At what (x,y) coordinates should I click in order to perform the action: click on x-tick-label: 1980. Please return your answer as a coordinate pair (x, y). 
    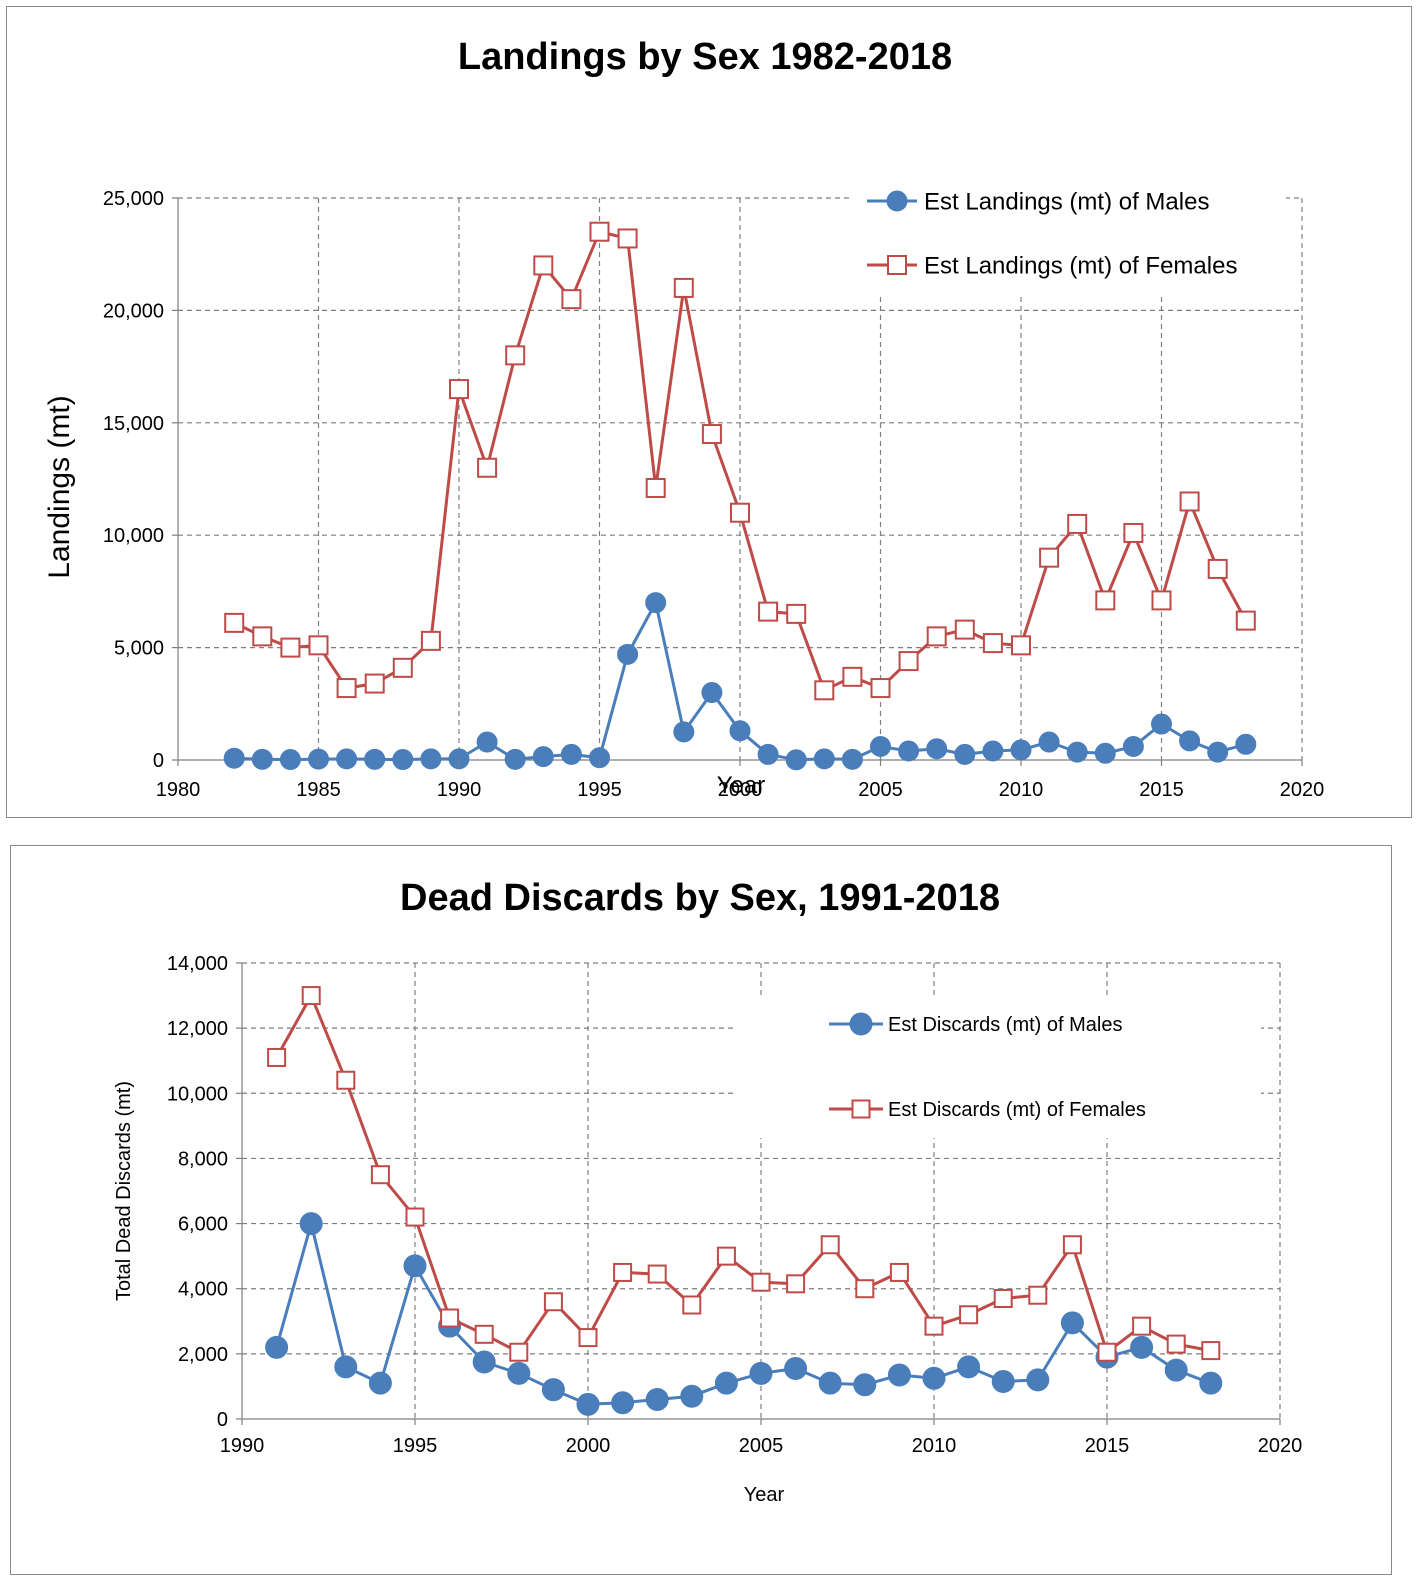
    Looking at the image, I should click on (178, 790).